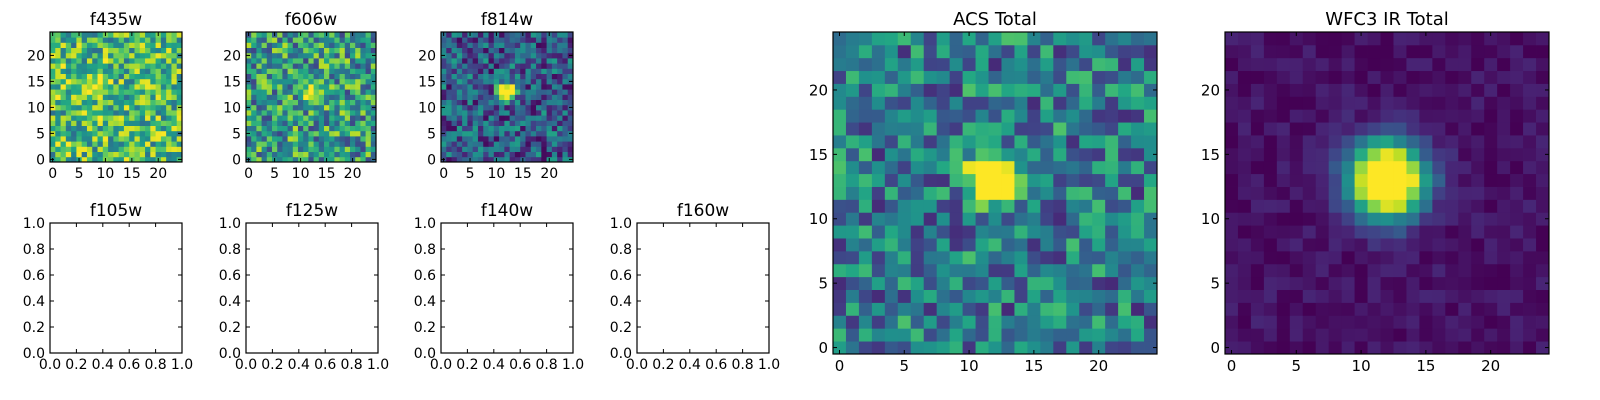 This screenshot has height=400, width=1600. Describe the element at coordinates (103, 365) in the screenshot. I see `x-tick-label: 0.4` at that location.